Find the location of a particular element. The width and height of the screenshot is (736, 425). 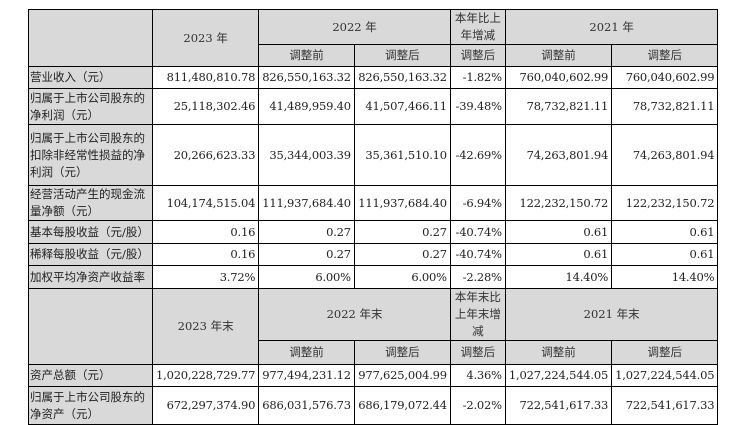

value-cell: 1,020,228,729.77 is located at coordinates (205, 375).